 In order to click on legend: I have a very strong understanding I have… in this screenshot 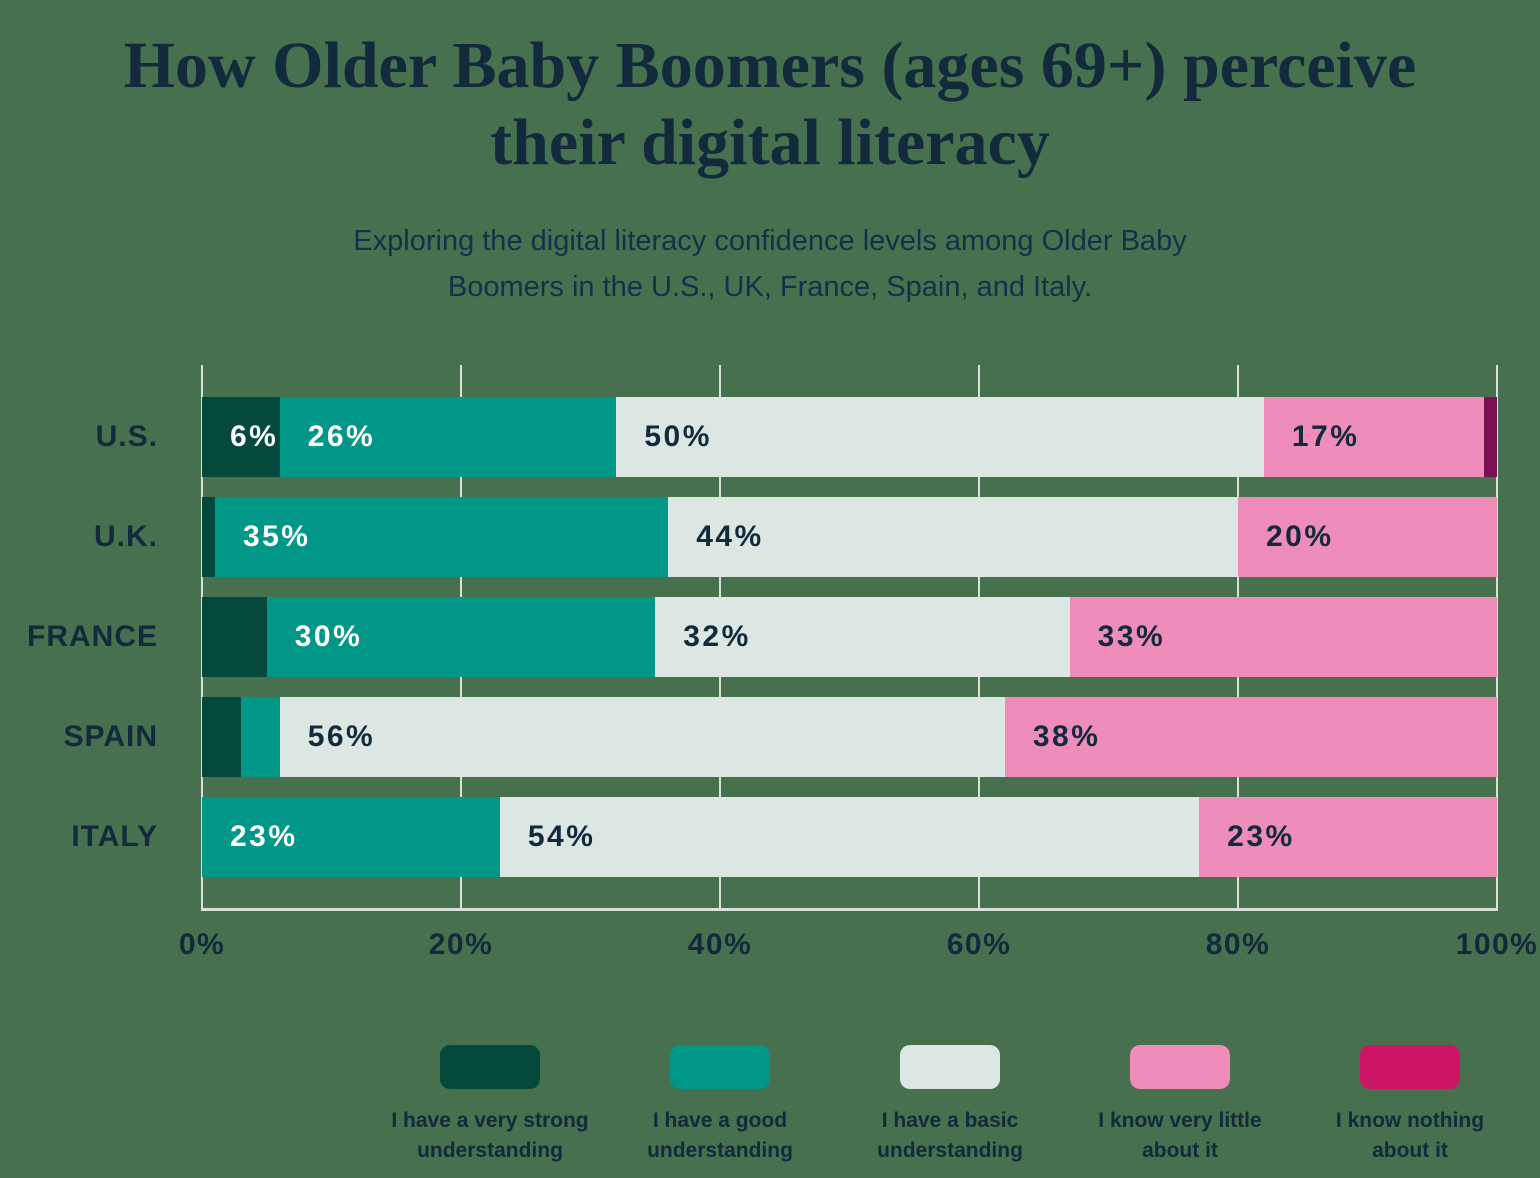, I will do `click(950, 1106)`.